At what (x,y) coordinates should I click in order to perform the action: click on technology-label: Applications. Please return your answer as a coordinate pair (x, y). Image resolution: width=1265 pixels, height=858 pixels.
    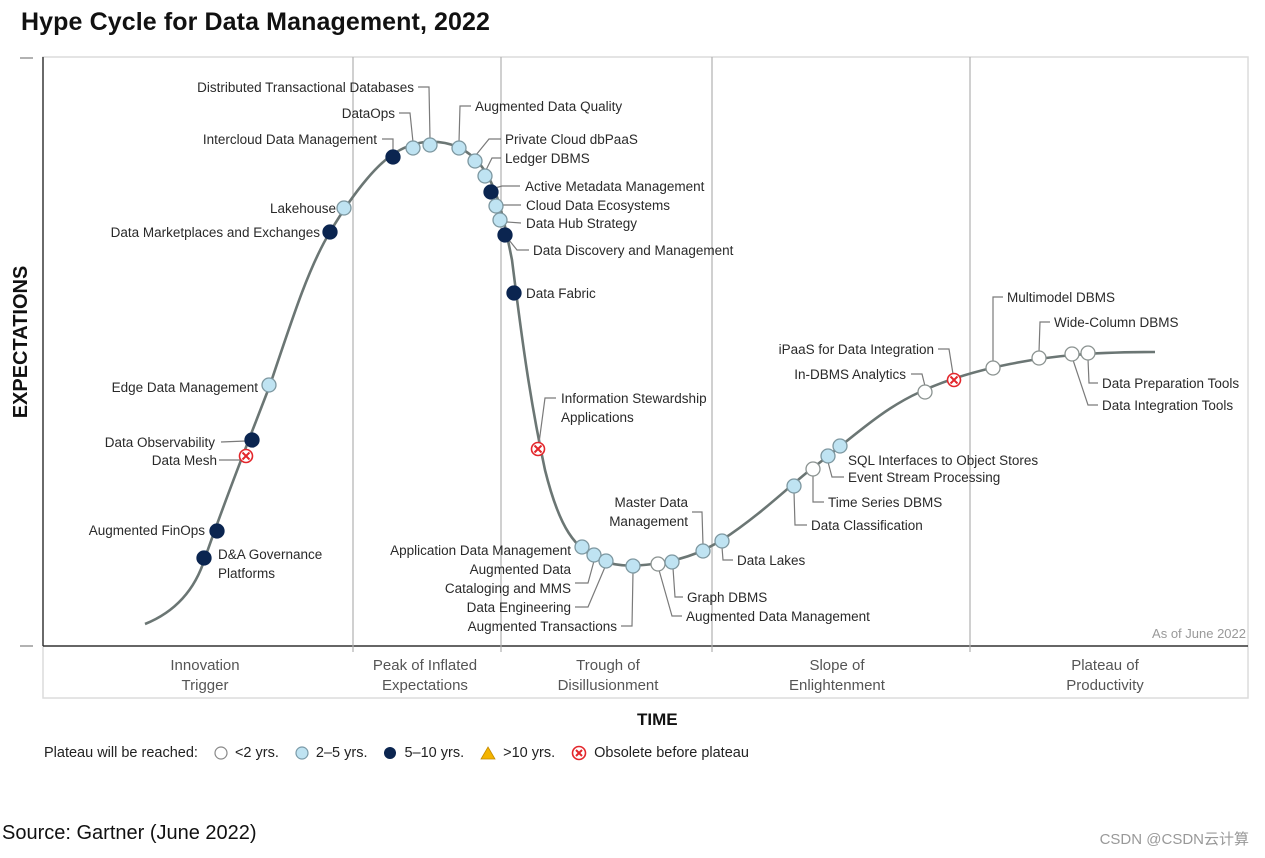
    Looking at the image, I should click on (597, 417).